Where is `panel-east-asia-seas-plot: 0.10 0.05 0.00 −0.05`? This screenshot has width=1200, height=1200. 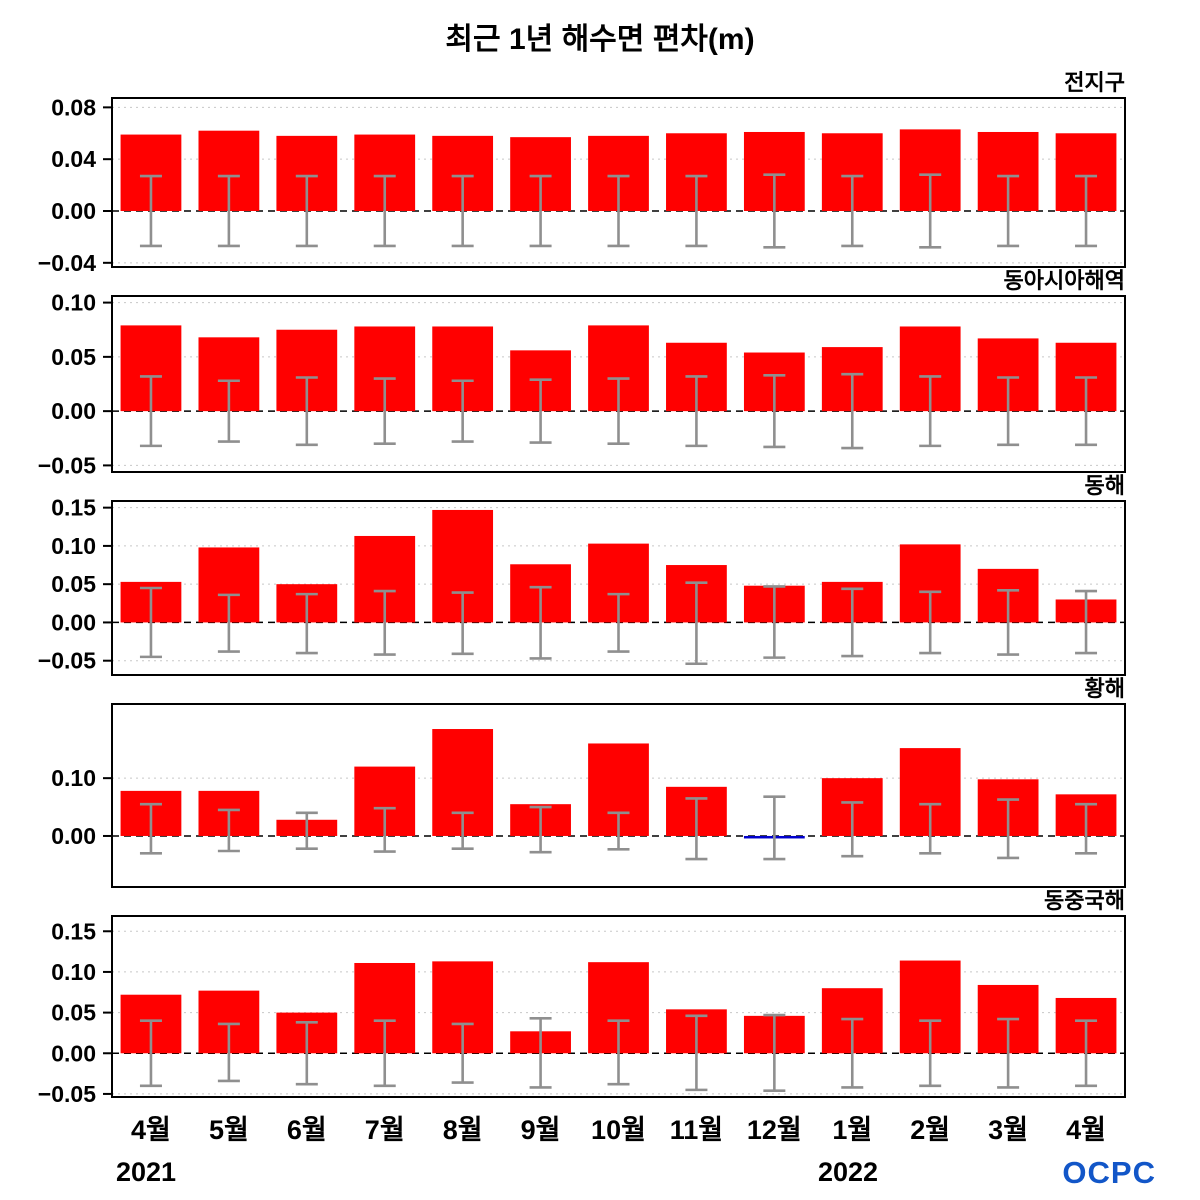
panel-east-asia-seas-plot: 0.10 0.05 0.00 −0.05 is located at coordinates (582, 384).